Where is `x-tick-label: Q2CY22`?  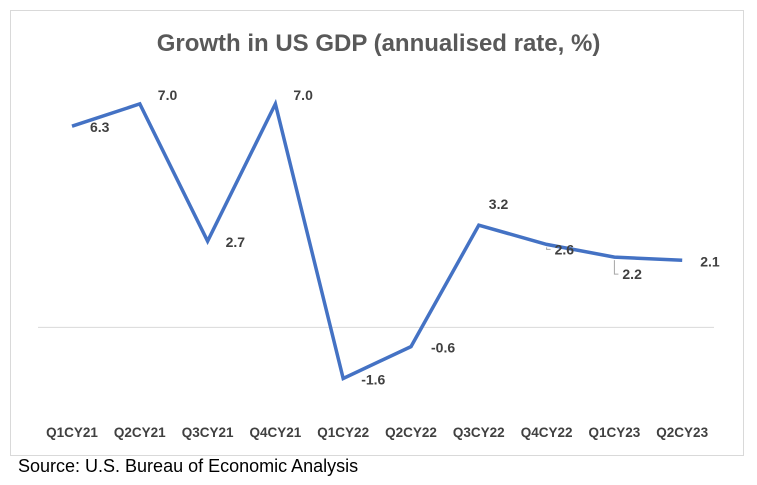 x-tick-label: Q2CY22 is located at coordinates (411, 432).